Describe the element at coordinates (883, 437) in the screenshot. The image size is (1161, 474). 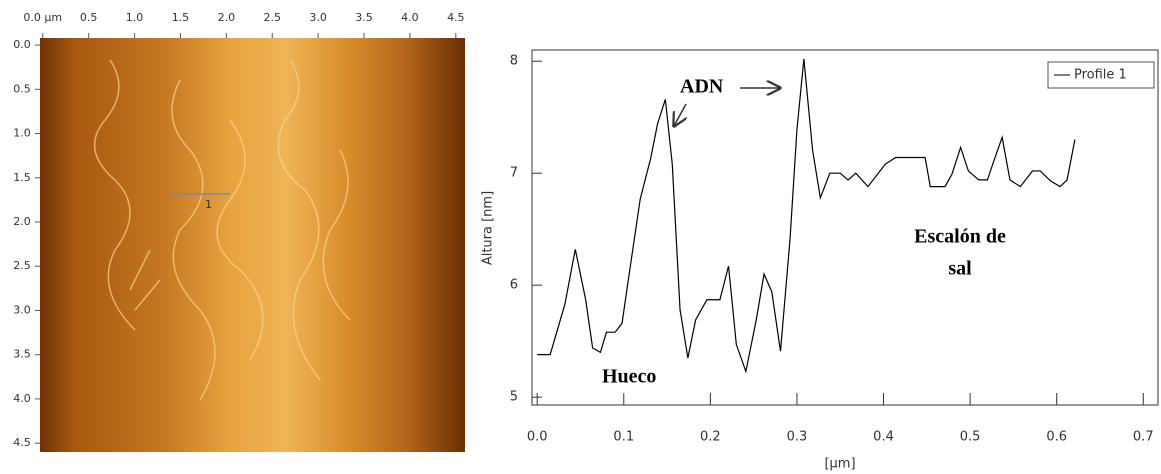
I see `x-tick-label: 0.4` at that location.